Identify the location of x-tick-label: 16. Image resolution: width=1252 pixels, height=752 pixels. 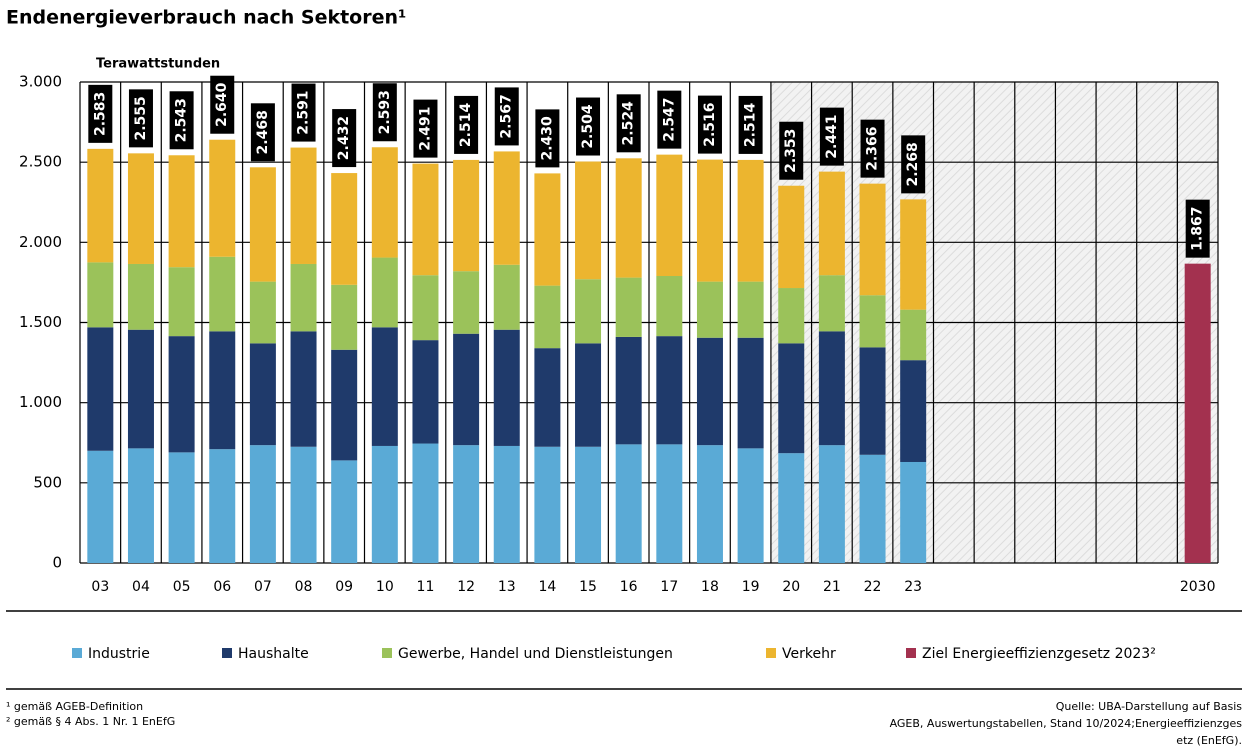
(629, 587).